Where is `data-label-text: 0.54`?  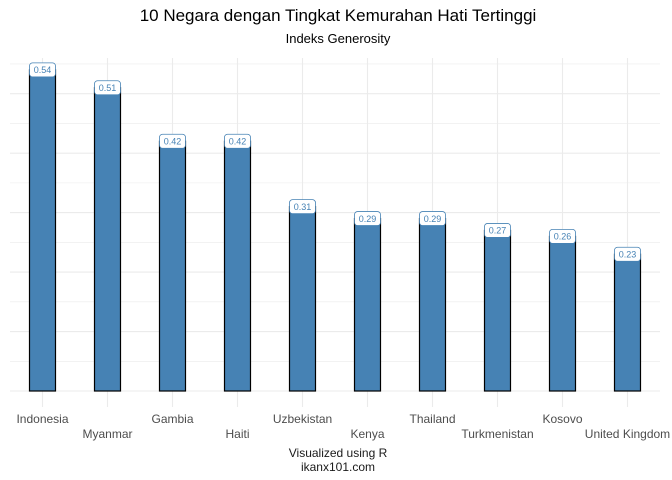 data-label-text: 0.54 is located at coordinates (43, 70).